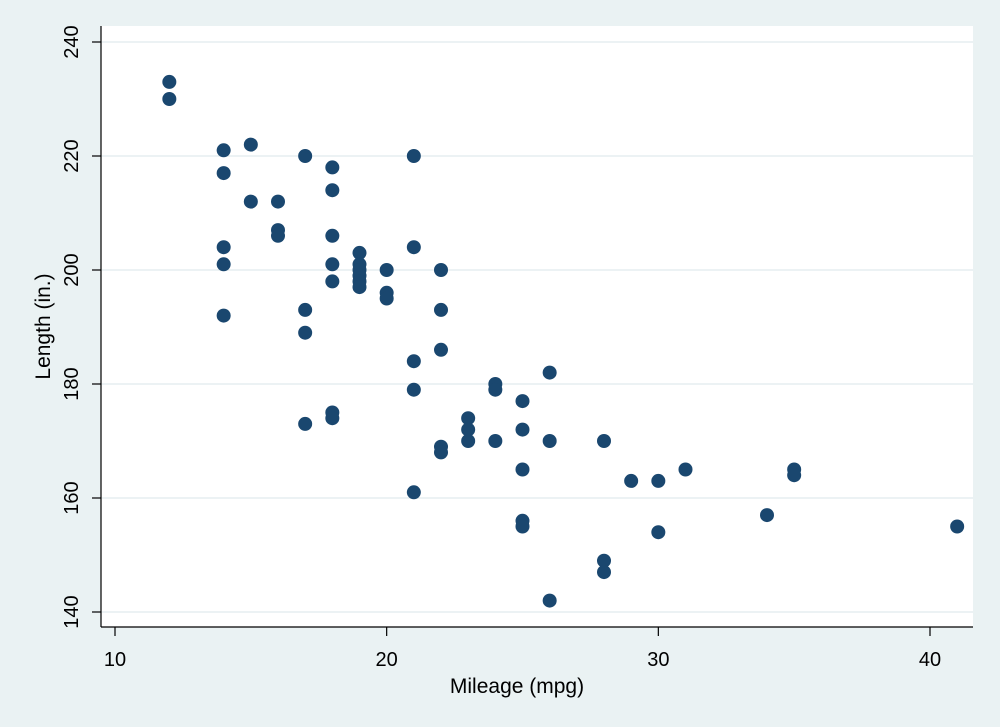 Image resolution: width=1000 pixels, height=727 pixels. I want to click on y-tick-label: 240, so click(72, 41).